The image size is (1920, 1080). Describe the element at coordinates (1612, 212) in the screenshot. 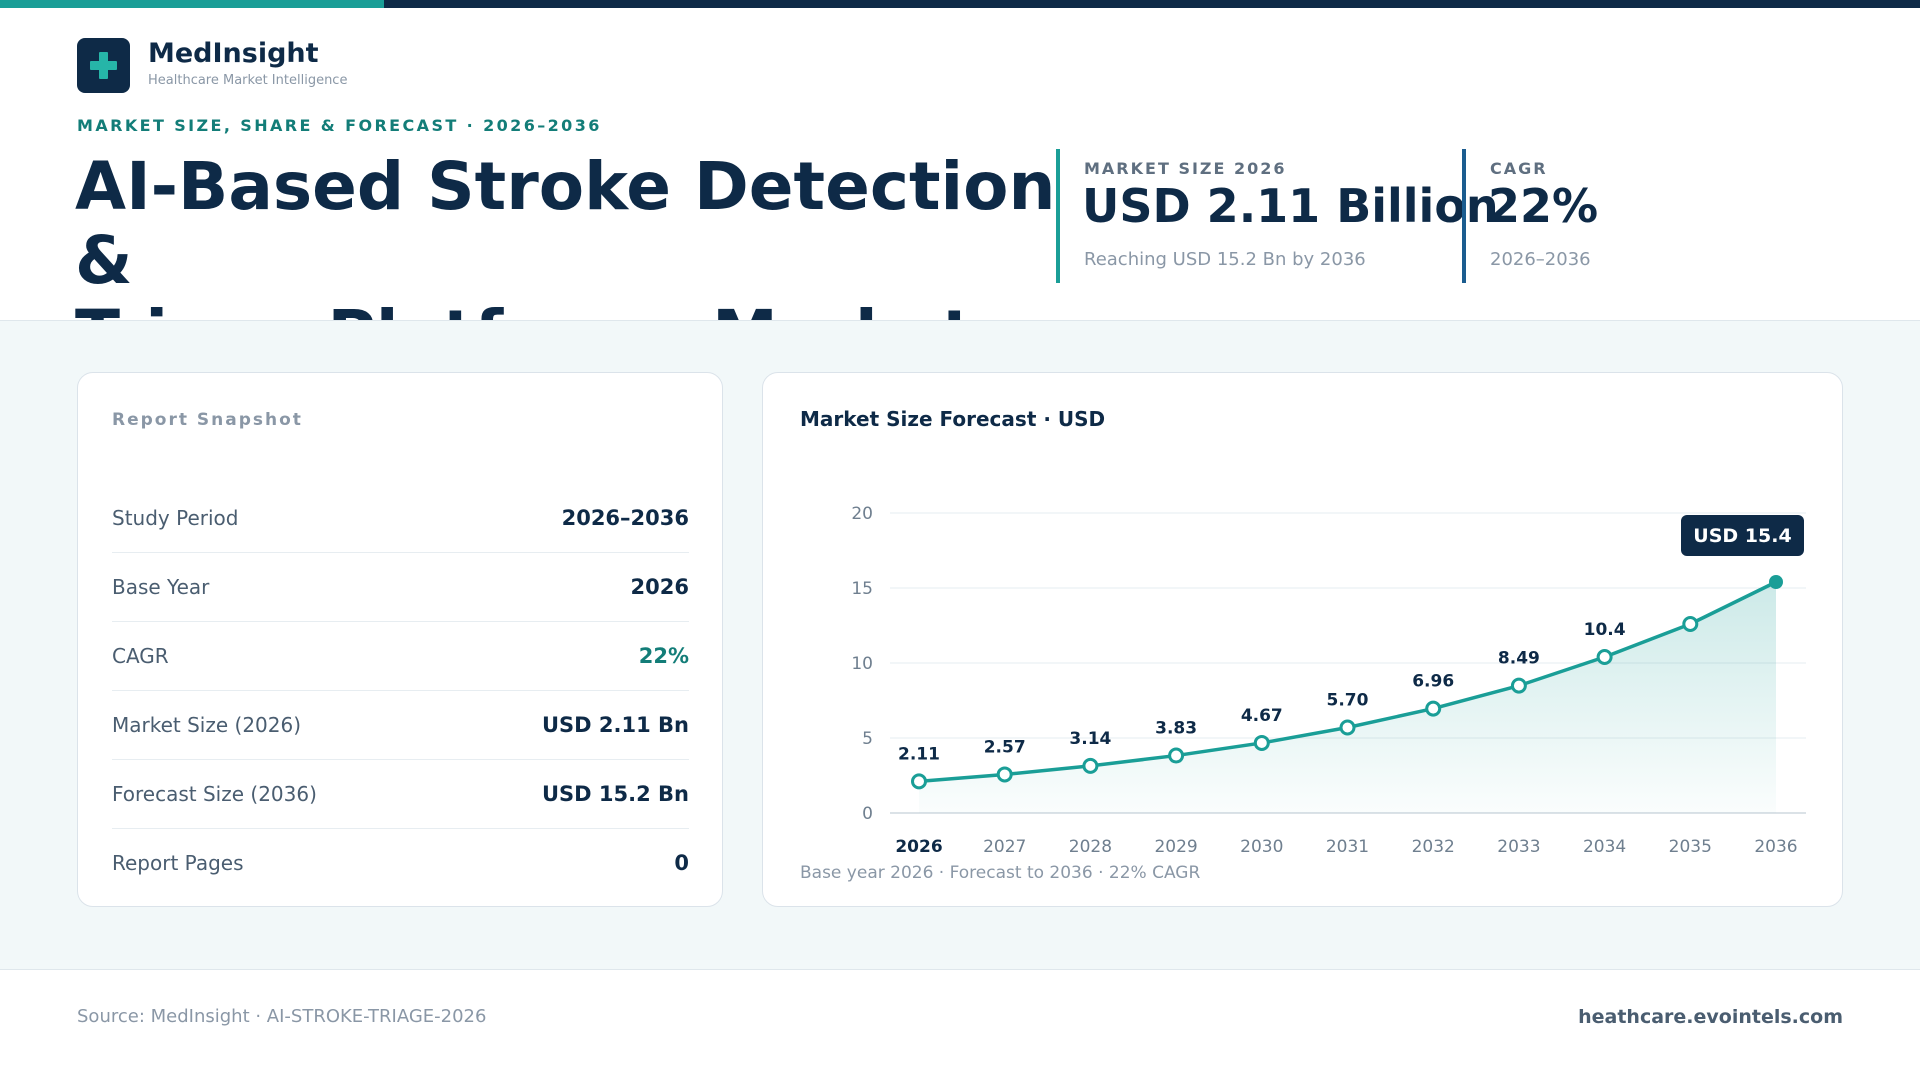

I see `kpi-cagr: CAGR 22% 2026–2036` at that location.